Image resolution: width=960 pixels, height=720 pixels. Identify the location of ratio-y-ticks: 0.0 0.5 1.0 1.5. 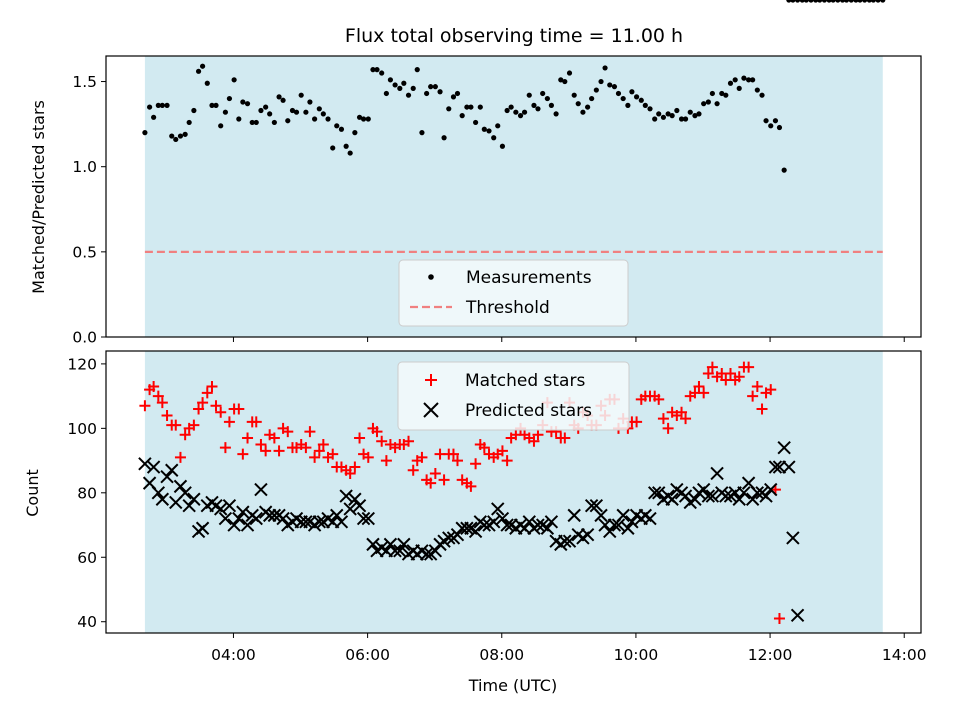
(89, 210).